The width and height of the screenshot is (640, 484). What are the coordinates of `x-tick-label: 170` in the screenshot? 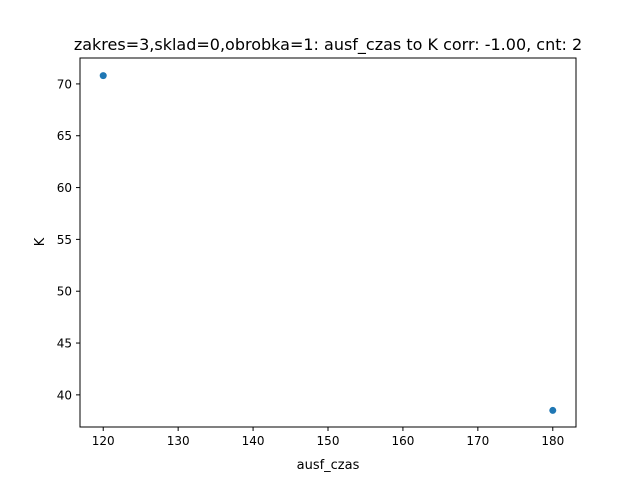 It's located at (477, 441).